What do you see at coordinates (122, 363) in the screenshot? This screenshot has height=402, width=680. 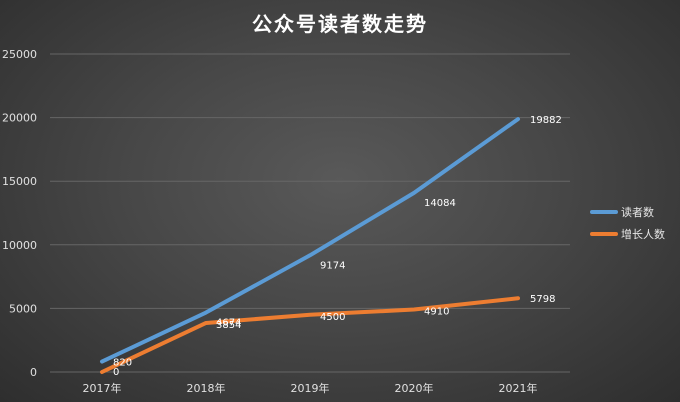 I see `data-label: 820` at bounding box center [122, 363].